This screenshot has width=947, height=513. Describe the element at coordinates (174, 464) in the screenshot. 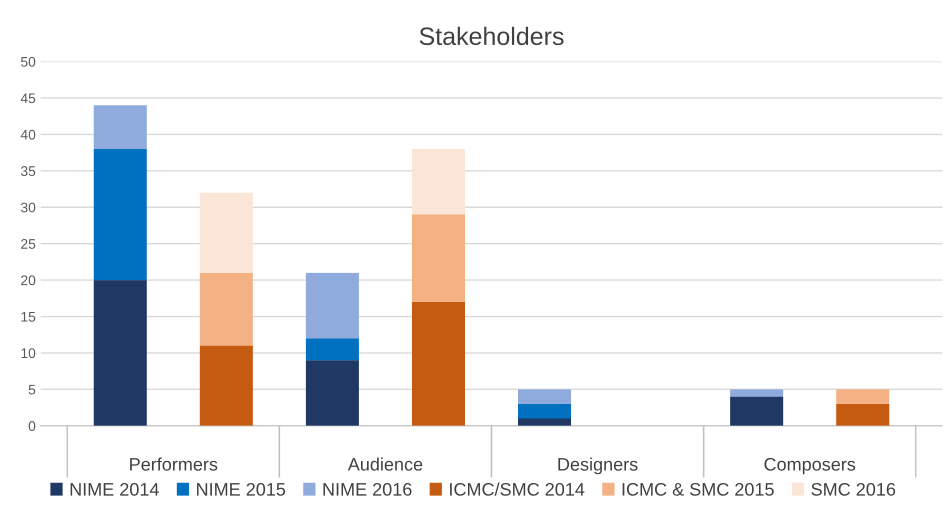

I see `x-tick-label: Performers` at that location.